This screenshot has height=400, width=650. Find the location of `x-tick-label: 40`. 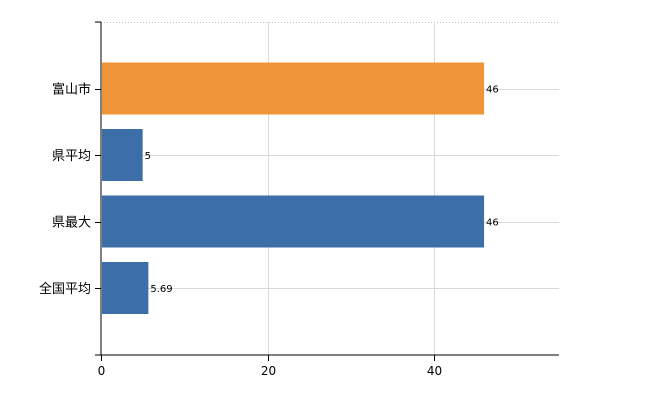

x-tick-label: 40 is located at coordinates (434, 371).